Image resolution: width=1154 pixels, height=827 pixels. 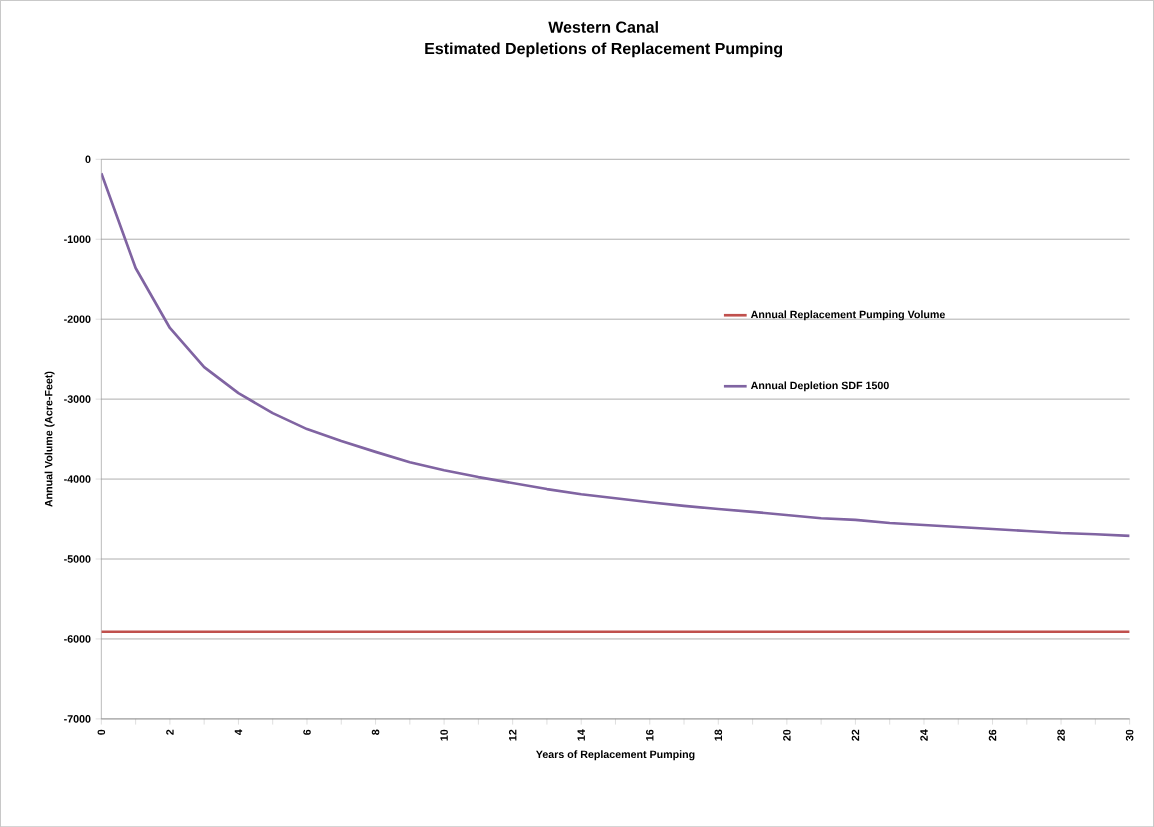 I want to click on y-axis-title: Annual Volume (Acre-Feet), so click(x=49, y=439).